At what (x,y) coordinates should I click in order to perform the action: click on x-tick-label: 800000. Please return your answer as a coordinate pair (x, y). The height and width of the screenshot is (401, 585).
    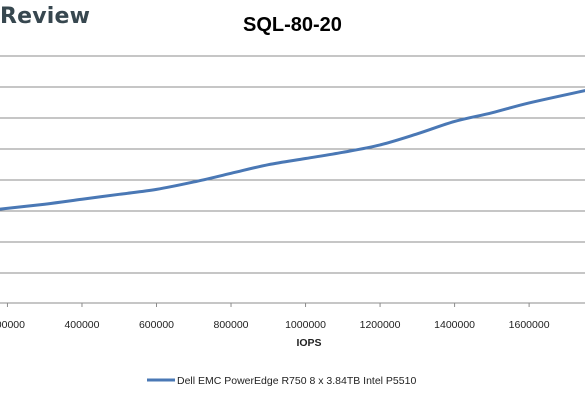
    Looking at the image, I should click on (230, 325).